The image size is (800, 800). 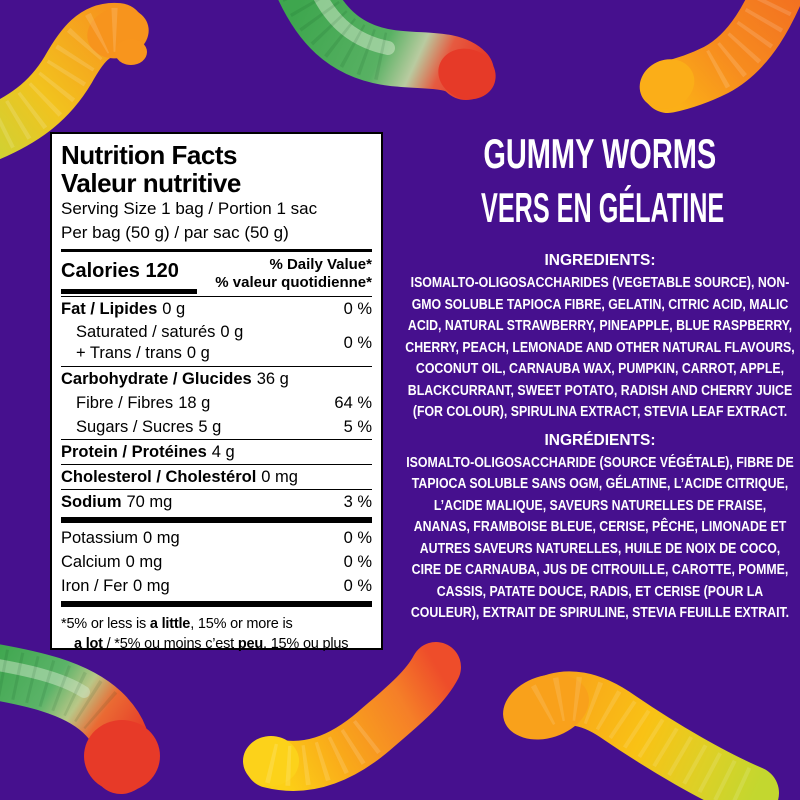 What do you see at coordinates (216, 538) in the screenshot?
I see `nutrition-row-potassium: Potassium 0 mg 0 %` at bounding box center [216, 538].